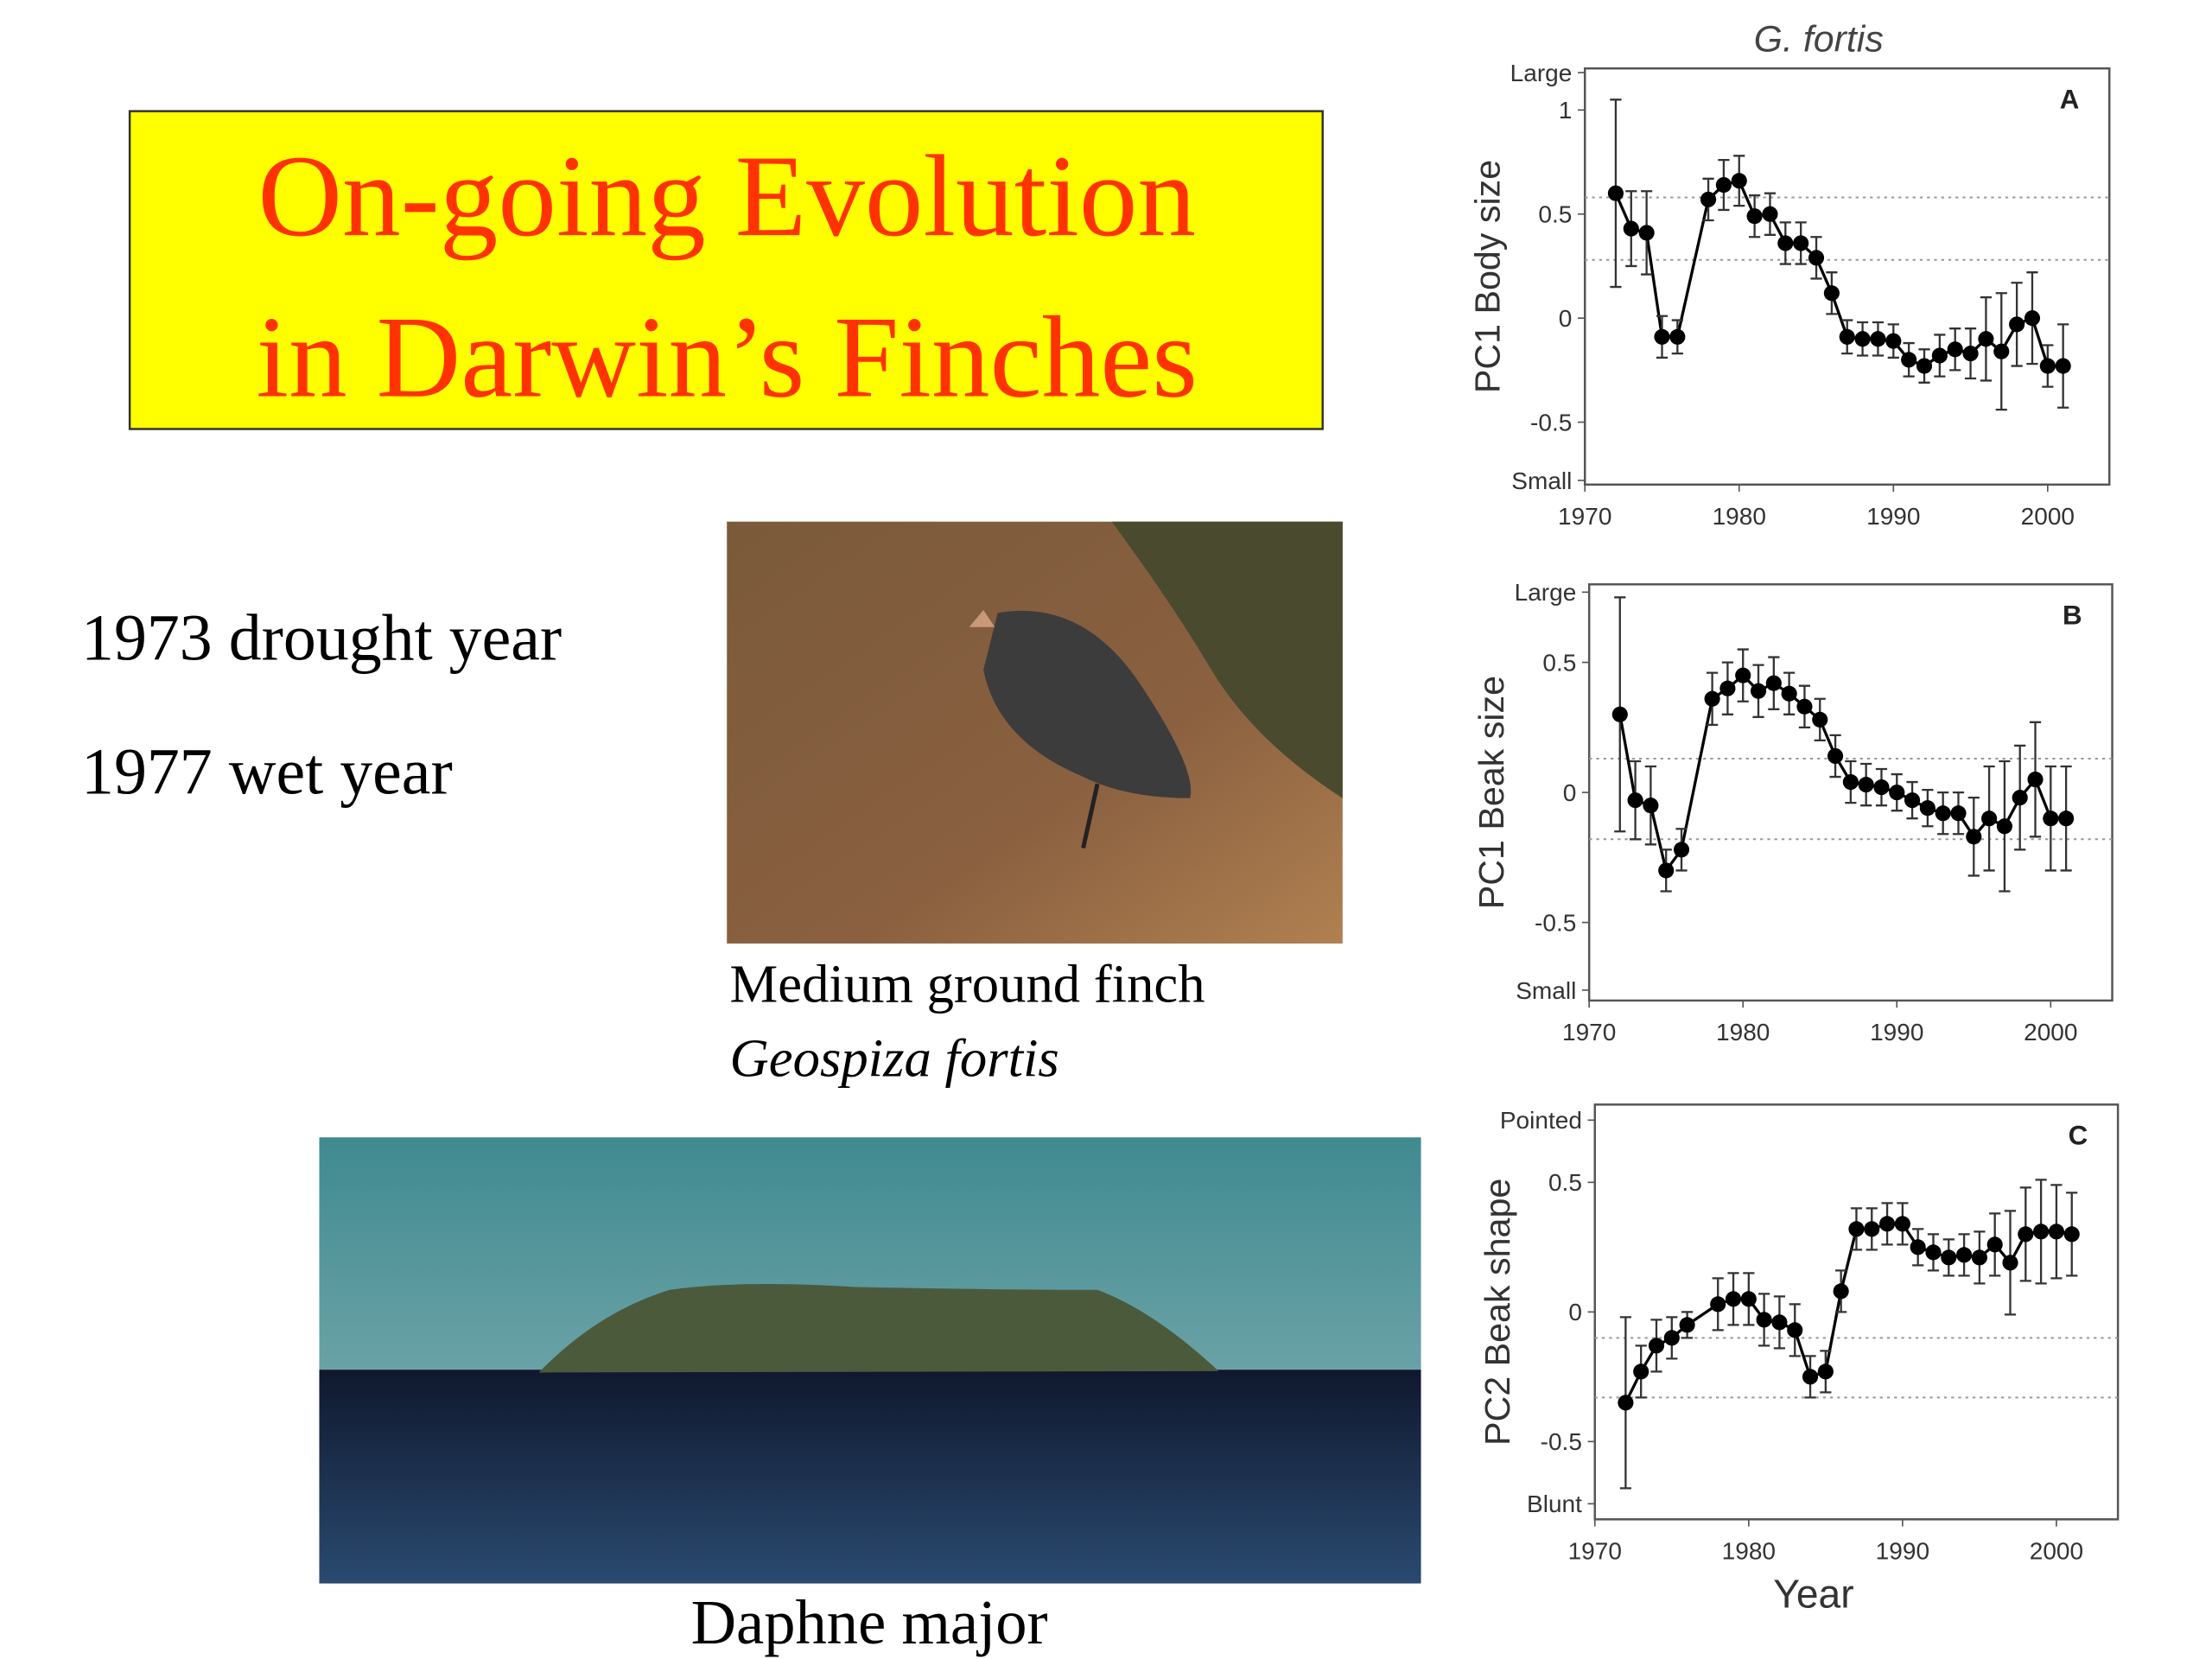 Image resolution: width=2212 pixels, height=1659 pixels. I want to click on y-tick-label: Small, so click(1541, 480).